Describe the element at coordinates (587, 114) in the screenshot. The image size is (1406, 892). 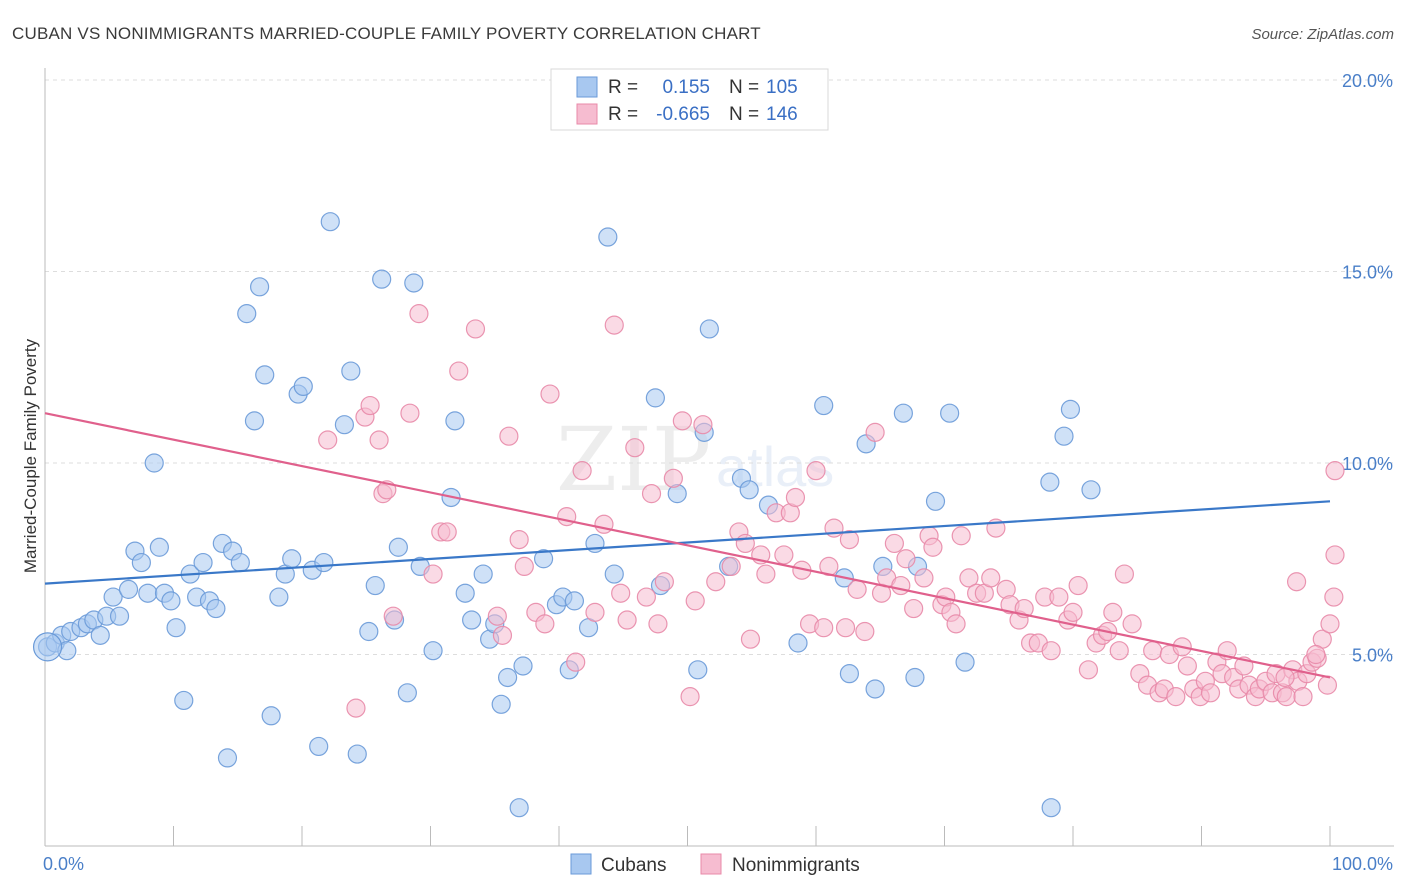
I see `legend-swatch-nonimmigrants` at that location.